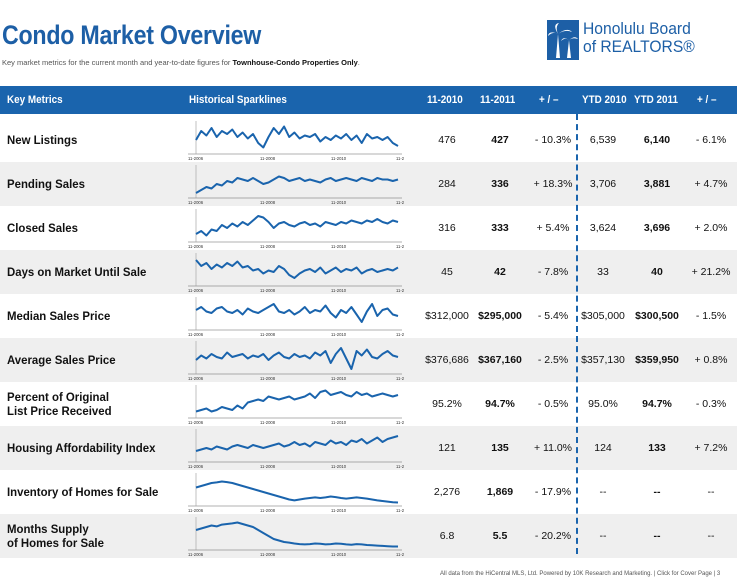  Describe the element at coordinates (603, 316) in the screenshot. I see `metric-value-y-prev: $305,000` at that location.